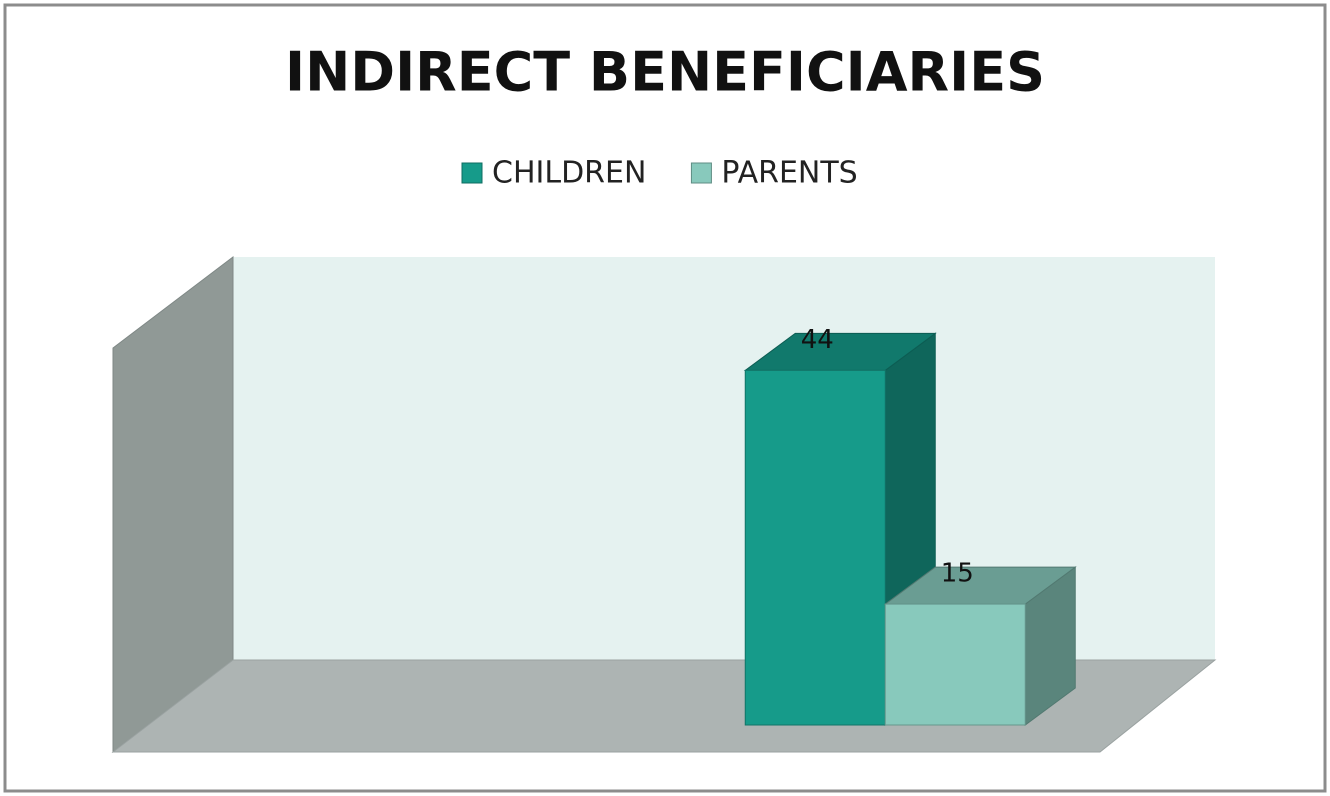 The image size is (1330, 796). What do you see at coordinates (957, 574) in the screenshot?
I see `data-label: 15` at bounding box center [957, 574].